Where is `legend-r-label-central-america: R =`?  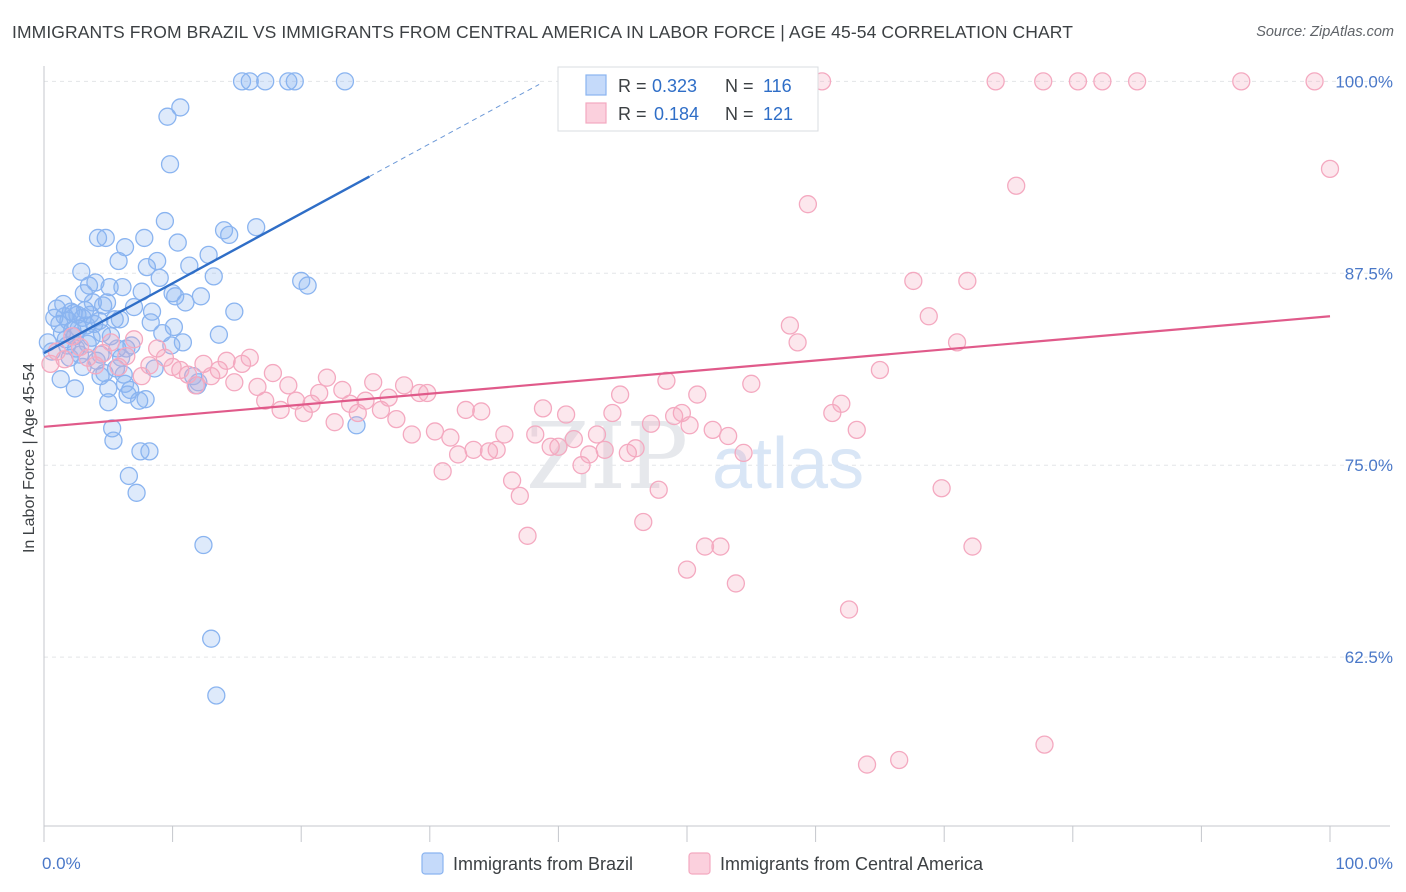 legend-r-label-central-america: R = is located at coordinates (632, 114).